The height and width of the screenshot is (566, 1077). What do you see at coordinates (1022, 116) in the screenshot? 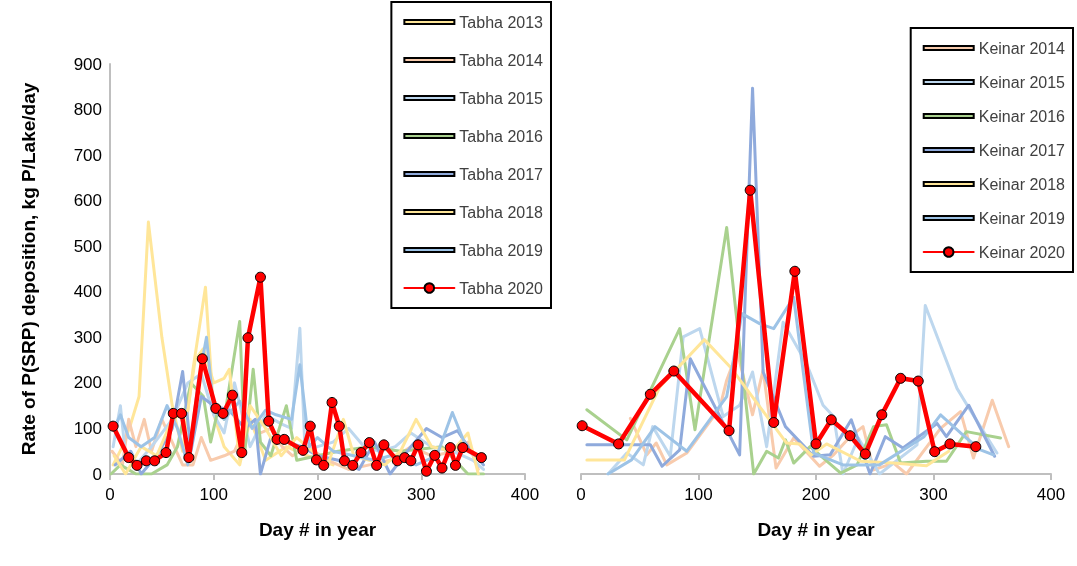
I see `legend-label: Keinar 2016` at bounding box center [1022, 116].